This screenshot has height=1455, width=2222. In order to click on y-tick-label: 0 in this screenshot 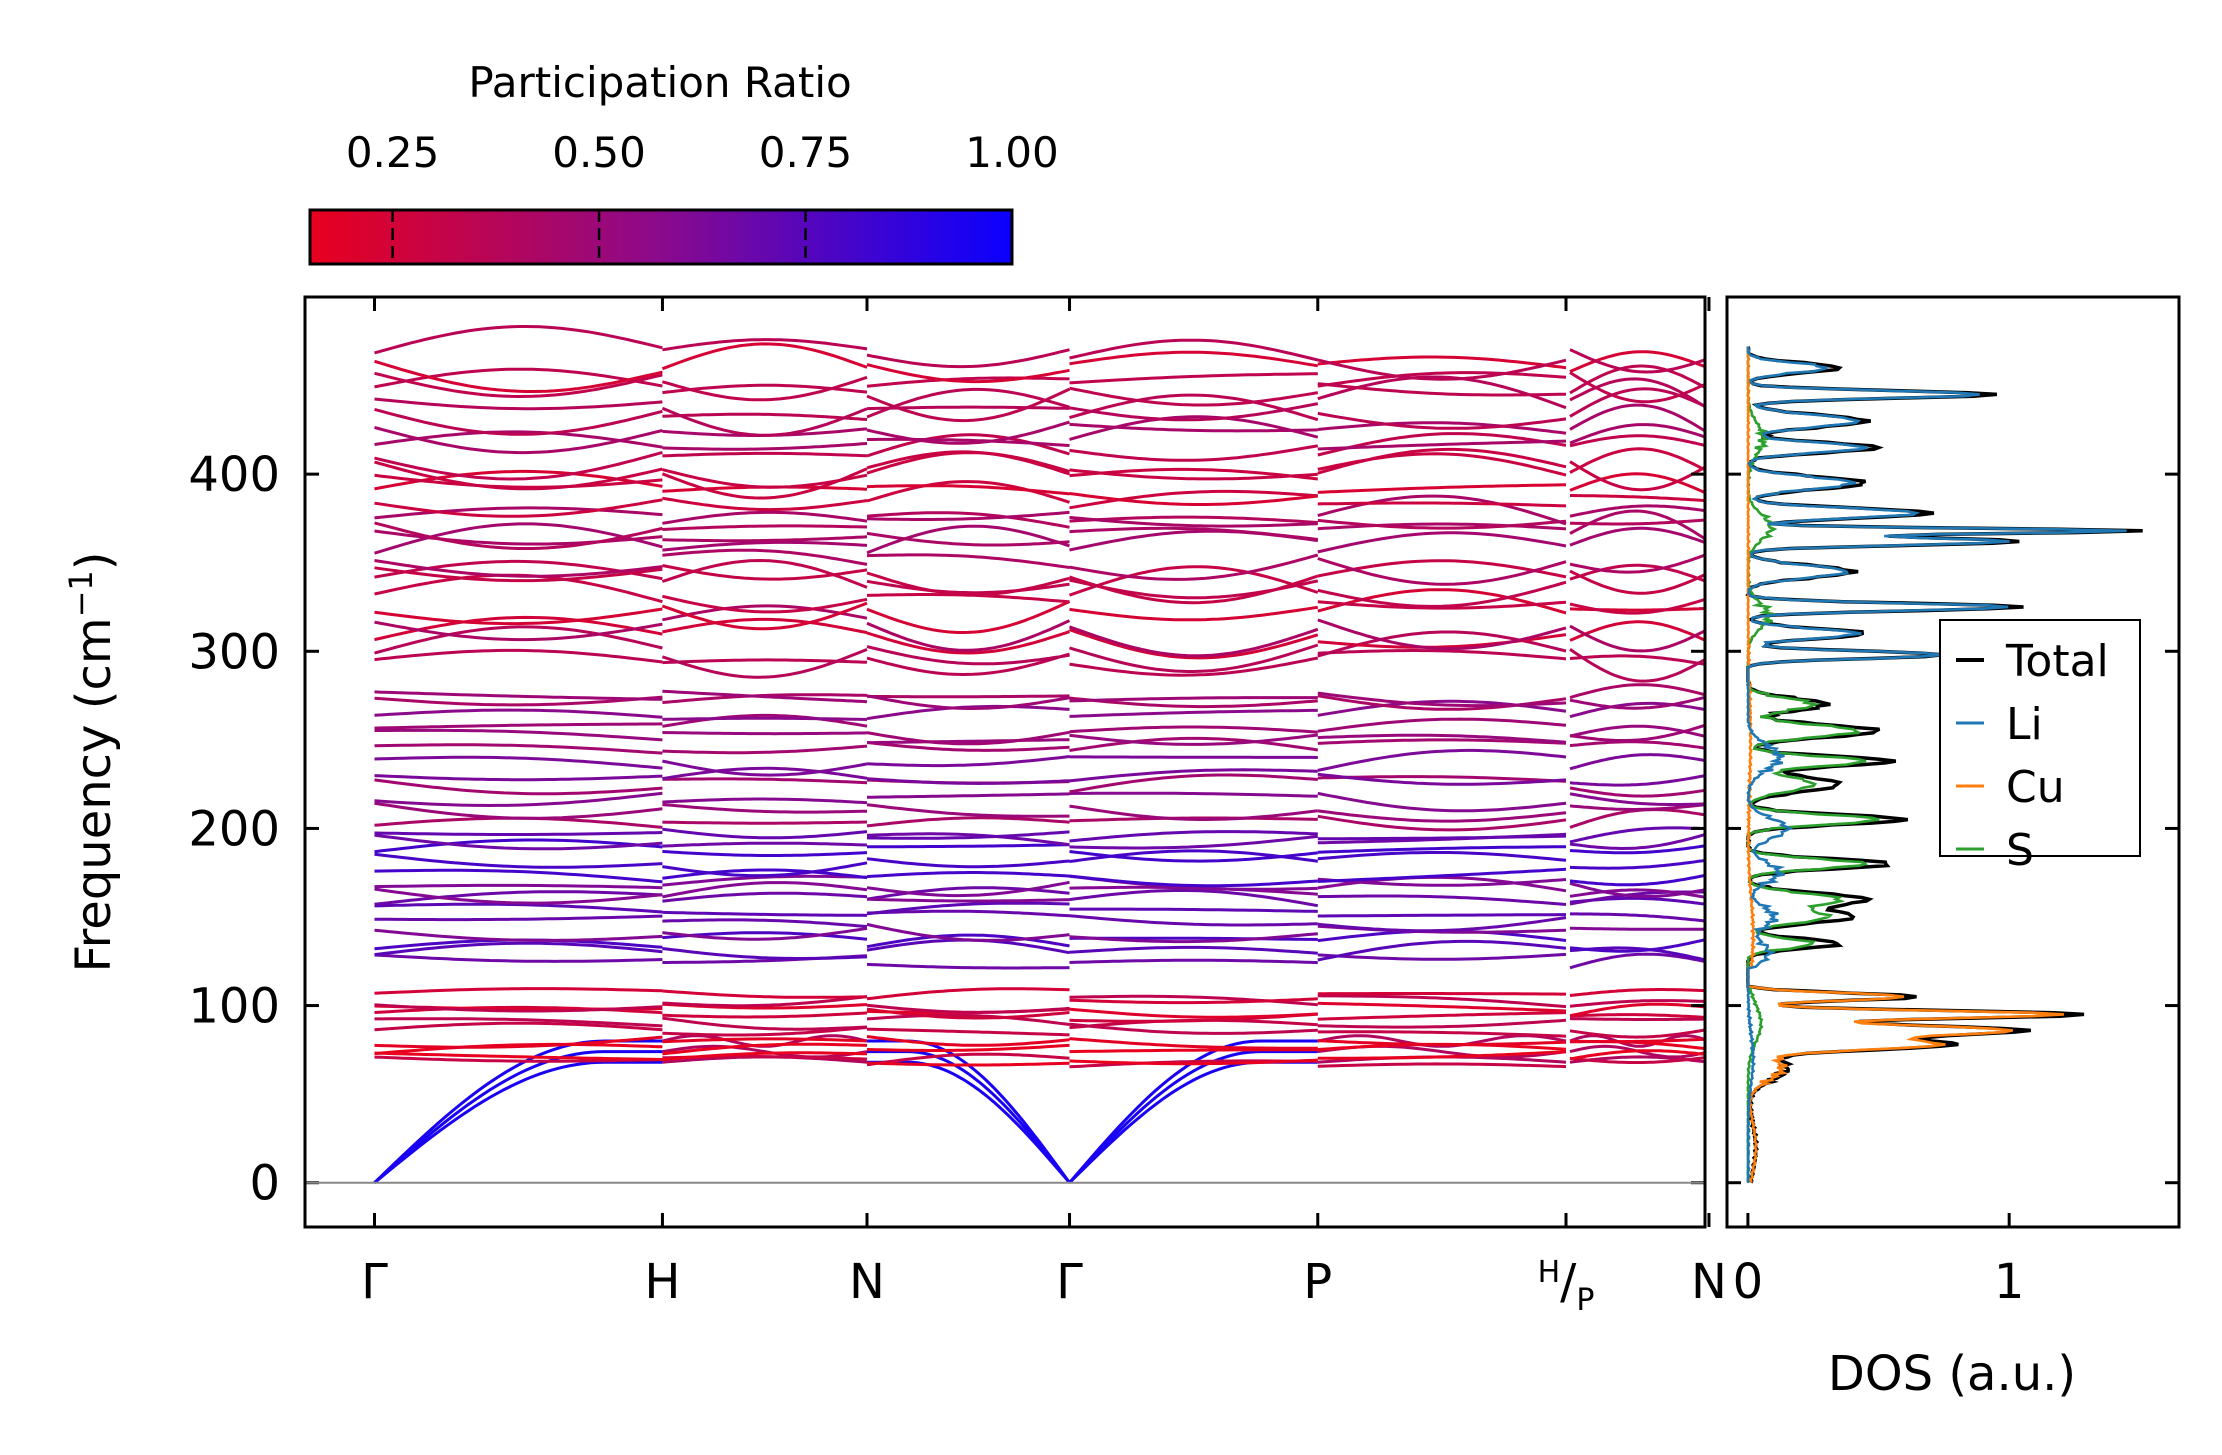, I will do `click(264, 1184)`.